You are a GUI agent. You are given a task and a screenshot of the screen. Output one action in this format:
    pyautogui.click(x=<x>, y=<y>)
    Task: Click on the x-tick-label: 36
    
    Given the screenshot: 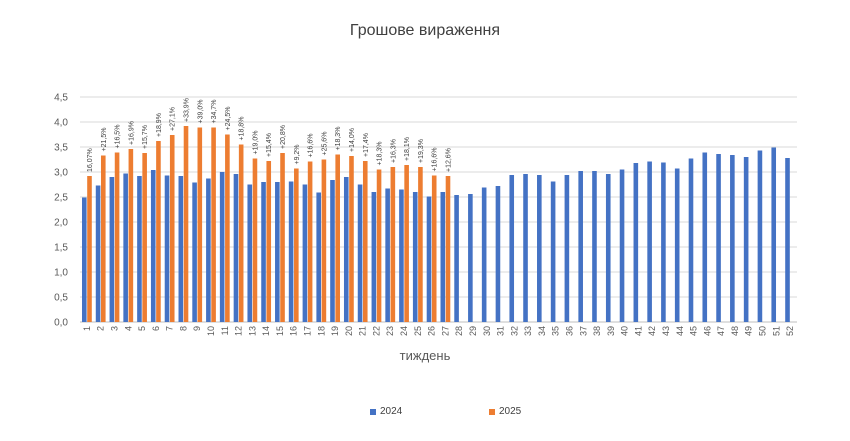 What is the action you would take?
    pyautogui.click(x=569, y=331)
    